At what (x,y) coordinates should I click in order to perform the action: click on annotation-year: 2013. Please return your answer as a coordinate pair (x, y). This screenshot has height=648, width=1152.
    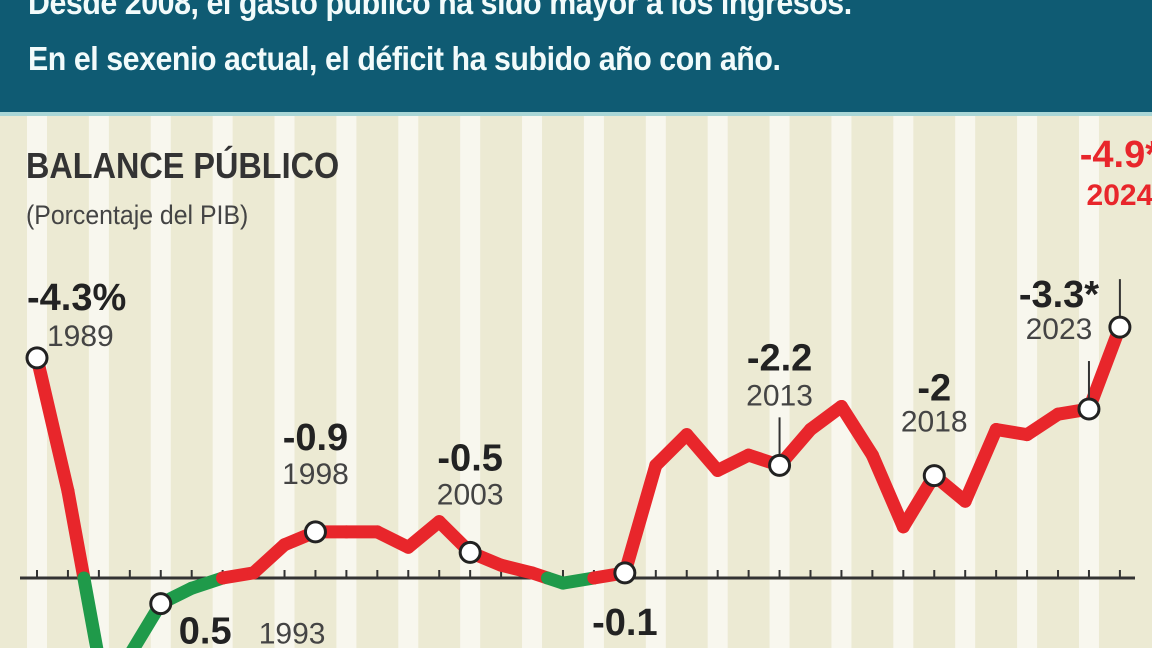
    Looking at the image, I should click on (779, 395).